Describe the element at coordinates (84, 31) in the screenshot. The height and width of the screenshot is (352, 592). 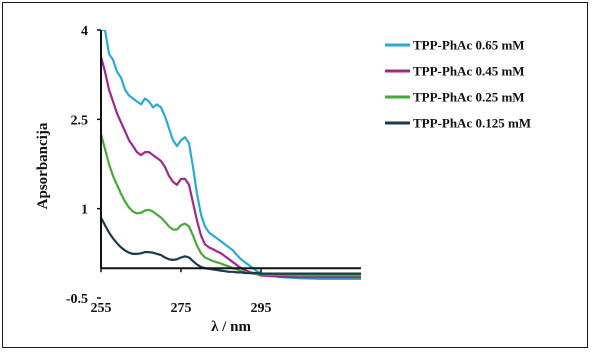
I see `y-tick-label: 4` at that location.